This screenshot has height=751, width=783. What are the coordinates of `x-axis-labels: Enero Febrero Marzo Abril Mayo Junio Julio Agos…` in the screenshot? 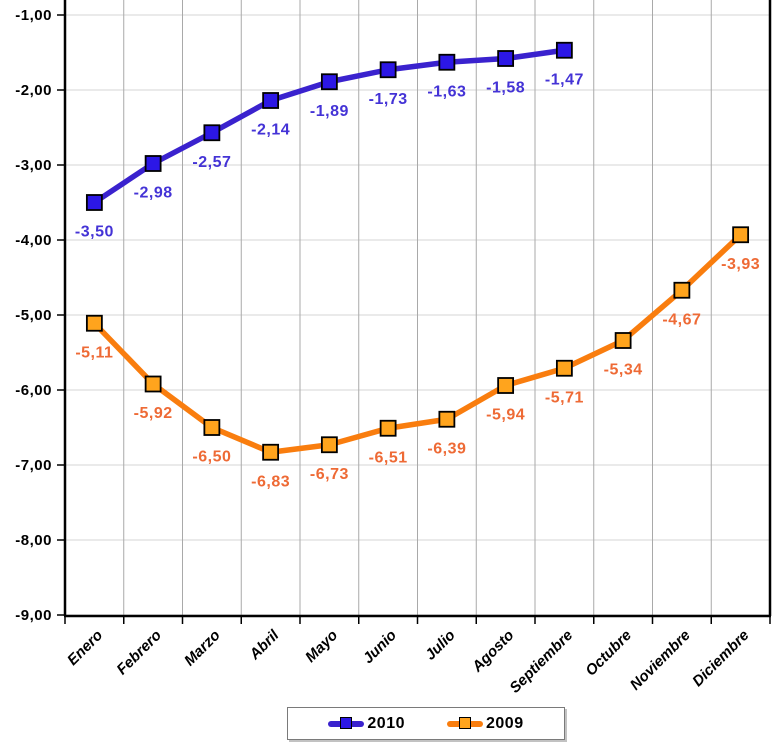 It's located at (408, 661).